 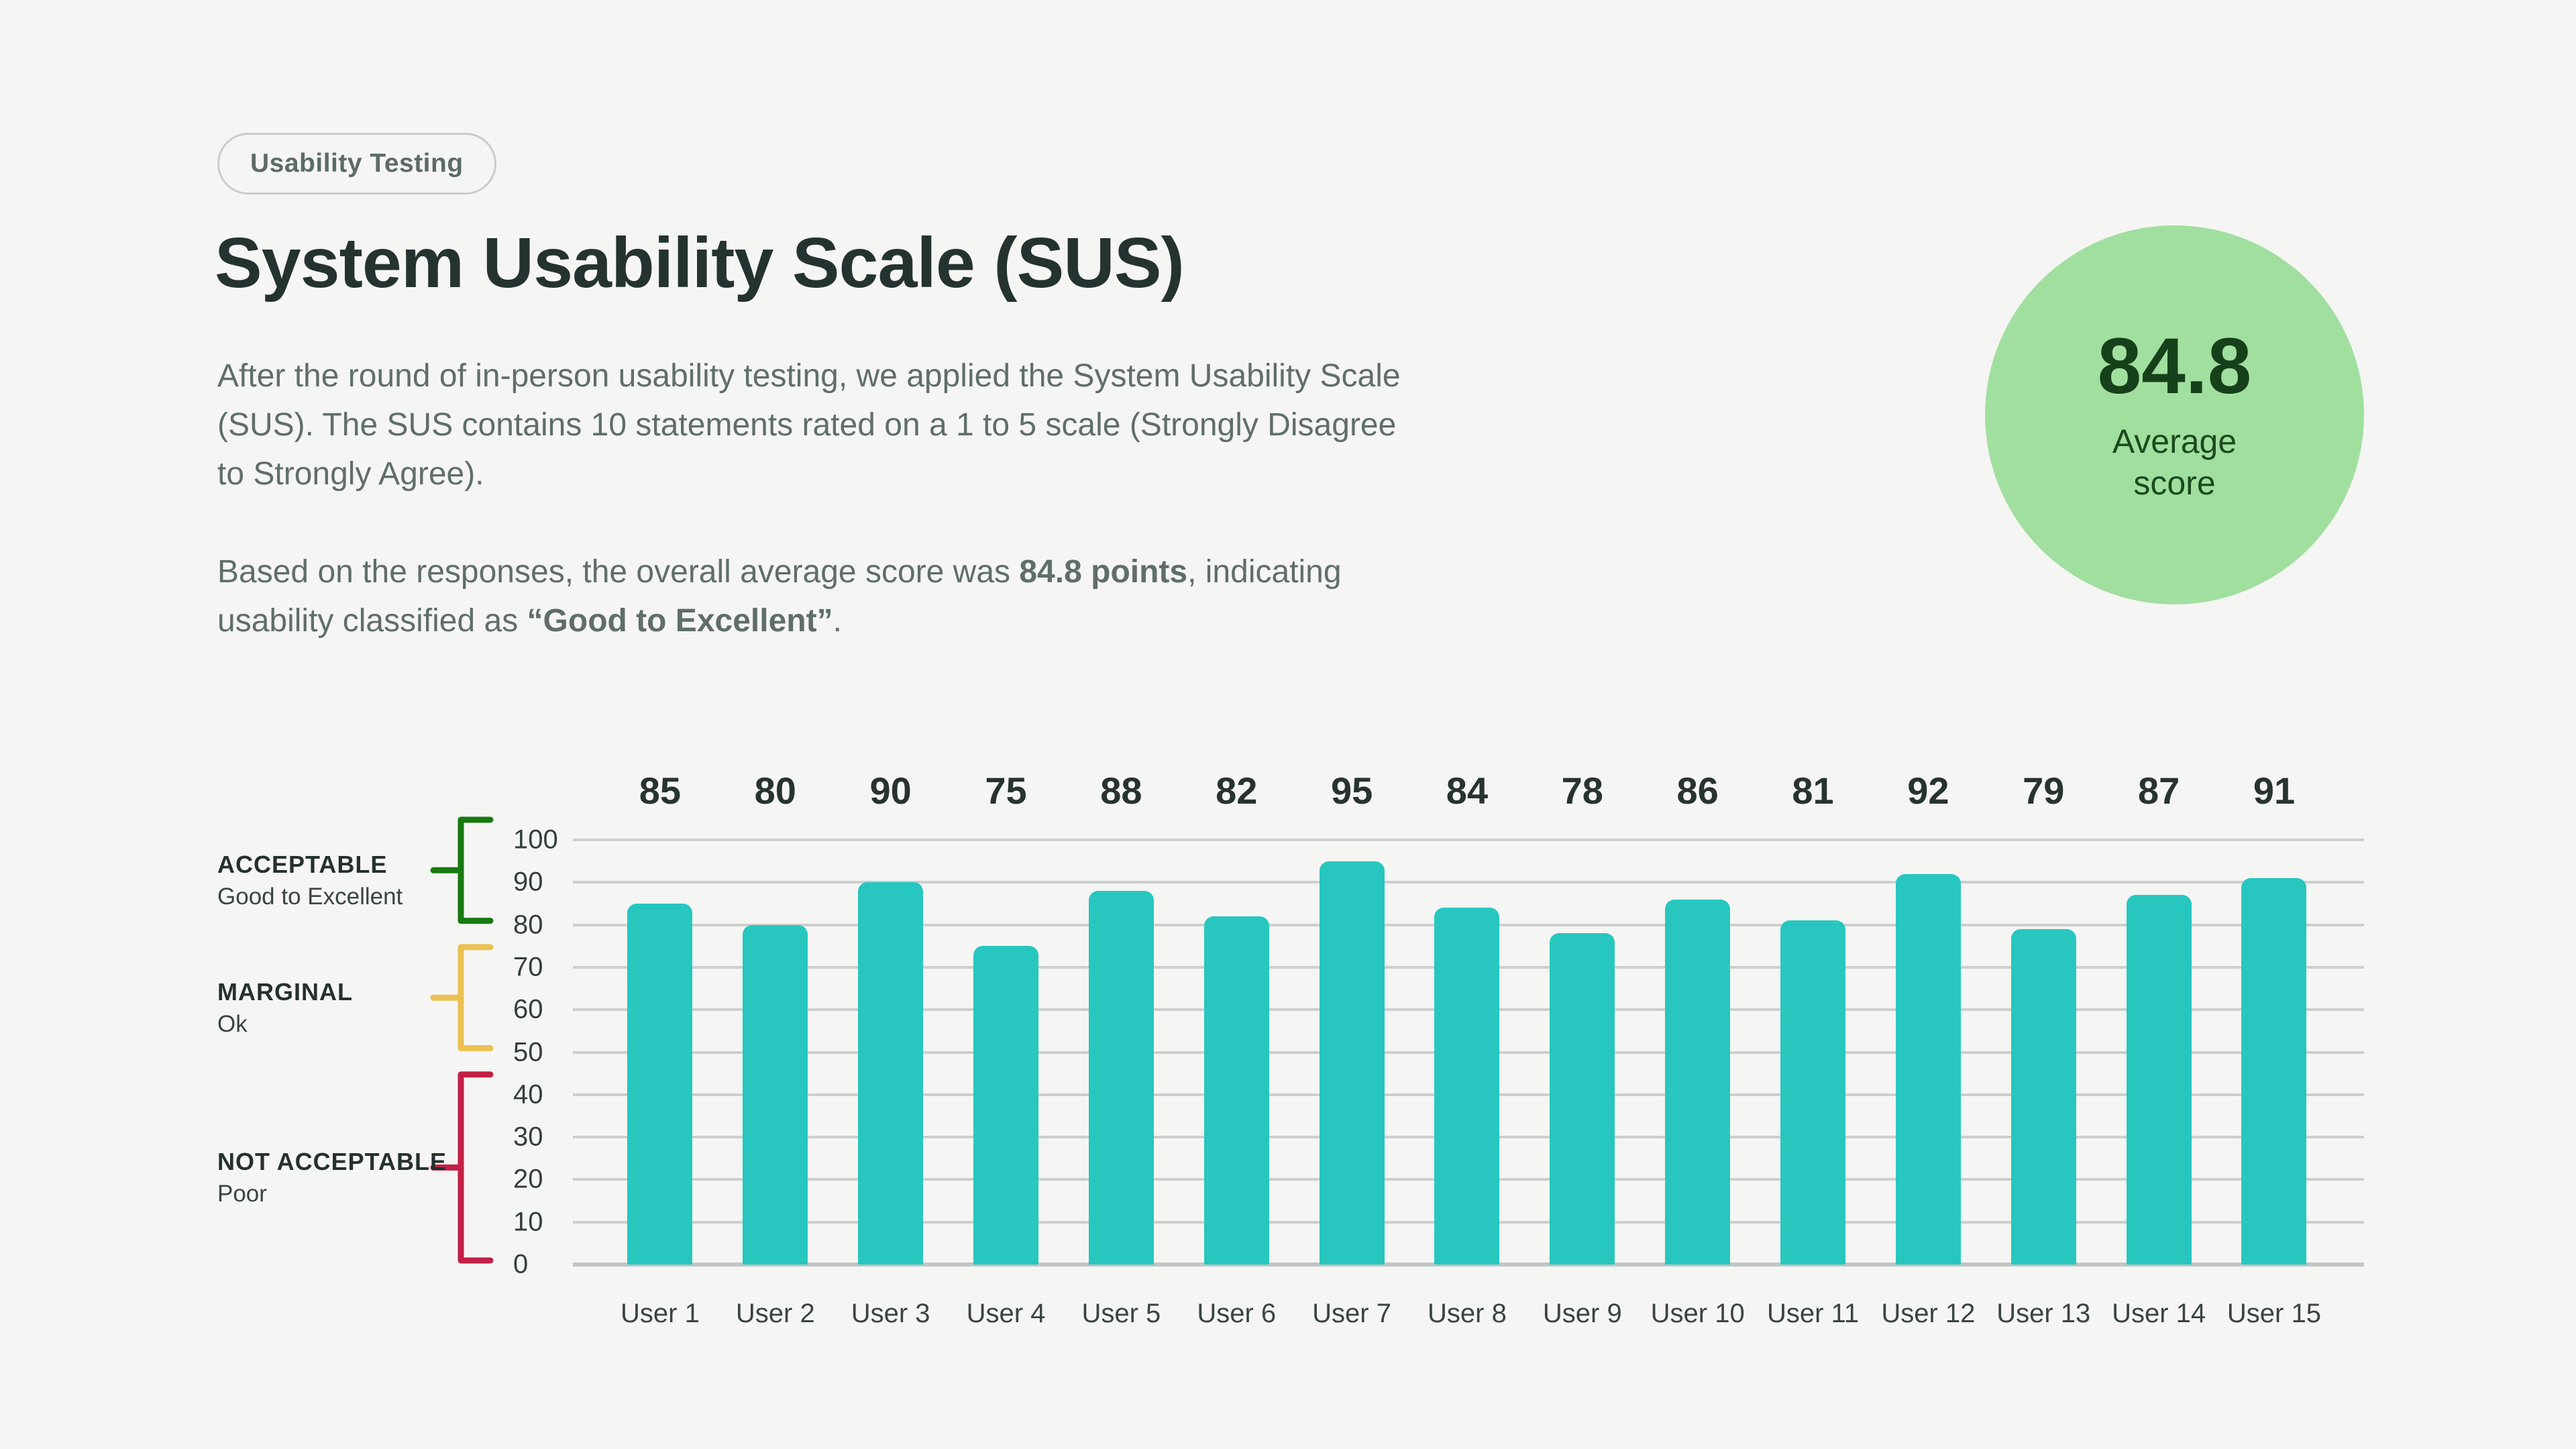 What do you see at coordinates (332, 1178) in the screenshot?
I see `rating-band-not-acceptable: NOT ACCEPTABLE Poor` at bounding box center [332, 1178].